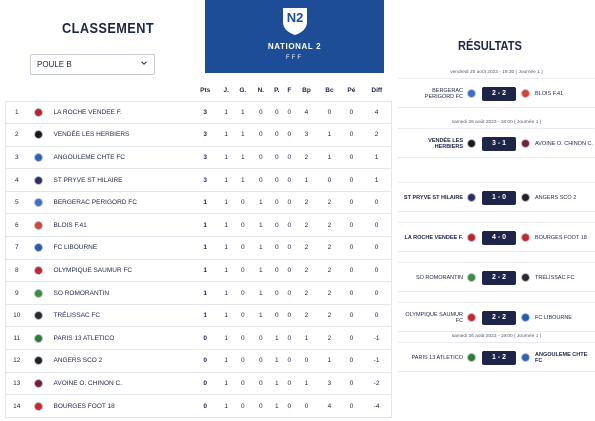 Image resolution: width=595 pixels, height=421 pixels. I want to click on standings-row: 7 FC LIBOURNE 1 1 0 1 0 0 2 2 0 0, so click(199, 248).